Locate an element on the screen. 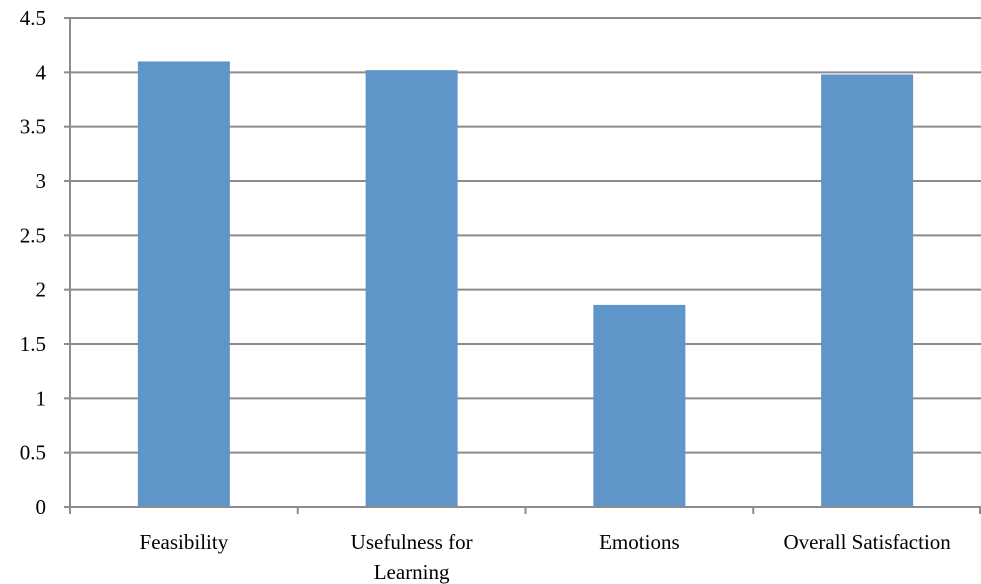 The width and height of the screenshot is (981, 584). x-category-label-line: Feasibility is located at coordinates (184, 542).